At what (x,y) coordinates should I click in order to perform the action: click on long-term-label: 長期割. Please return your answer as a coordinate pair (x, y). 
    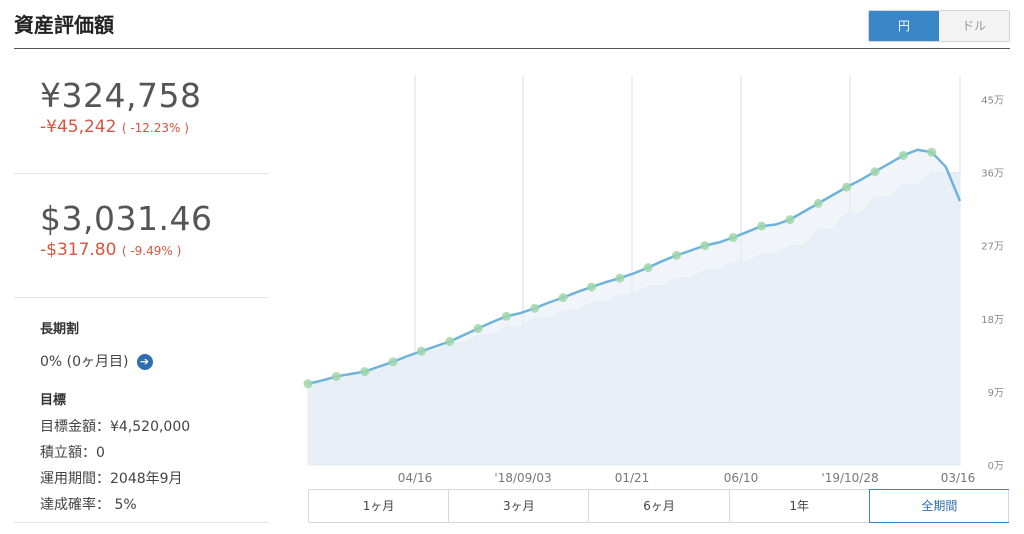
    Looking at the image, I should click on (60, 329).